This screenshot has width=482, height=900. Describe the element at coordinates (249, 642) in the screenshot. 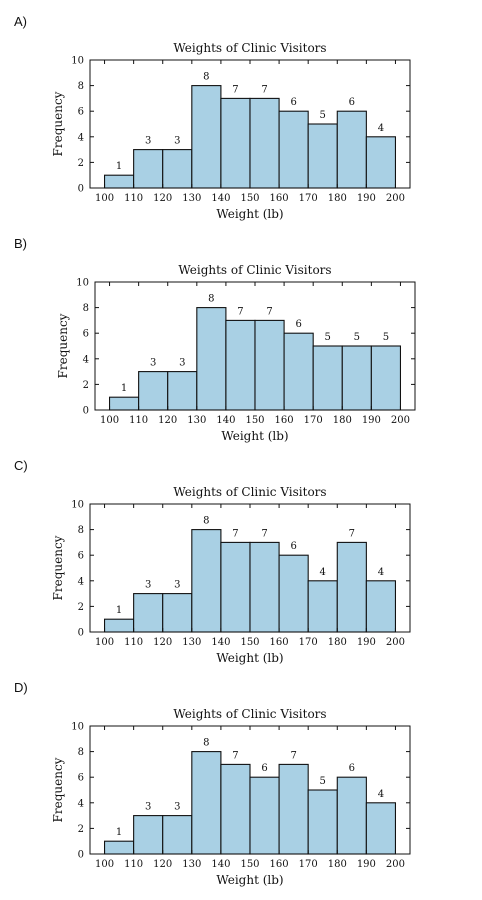

I see `chart-c-xtick-label-150: 150` at that location.